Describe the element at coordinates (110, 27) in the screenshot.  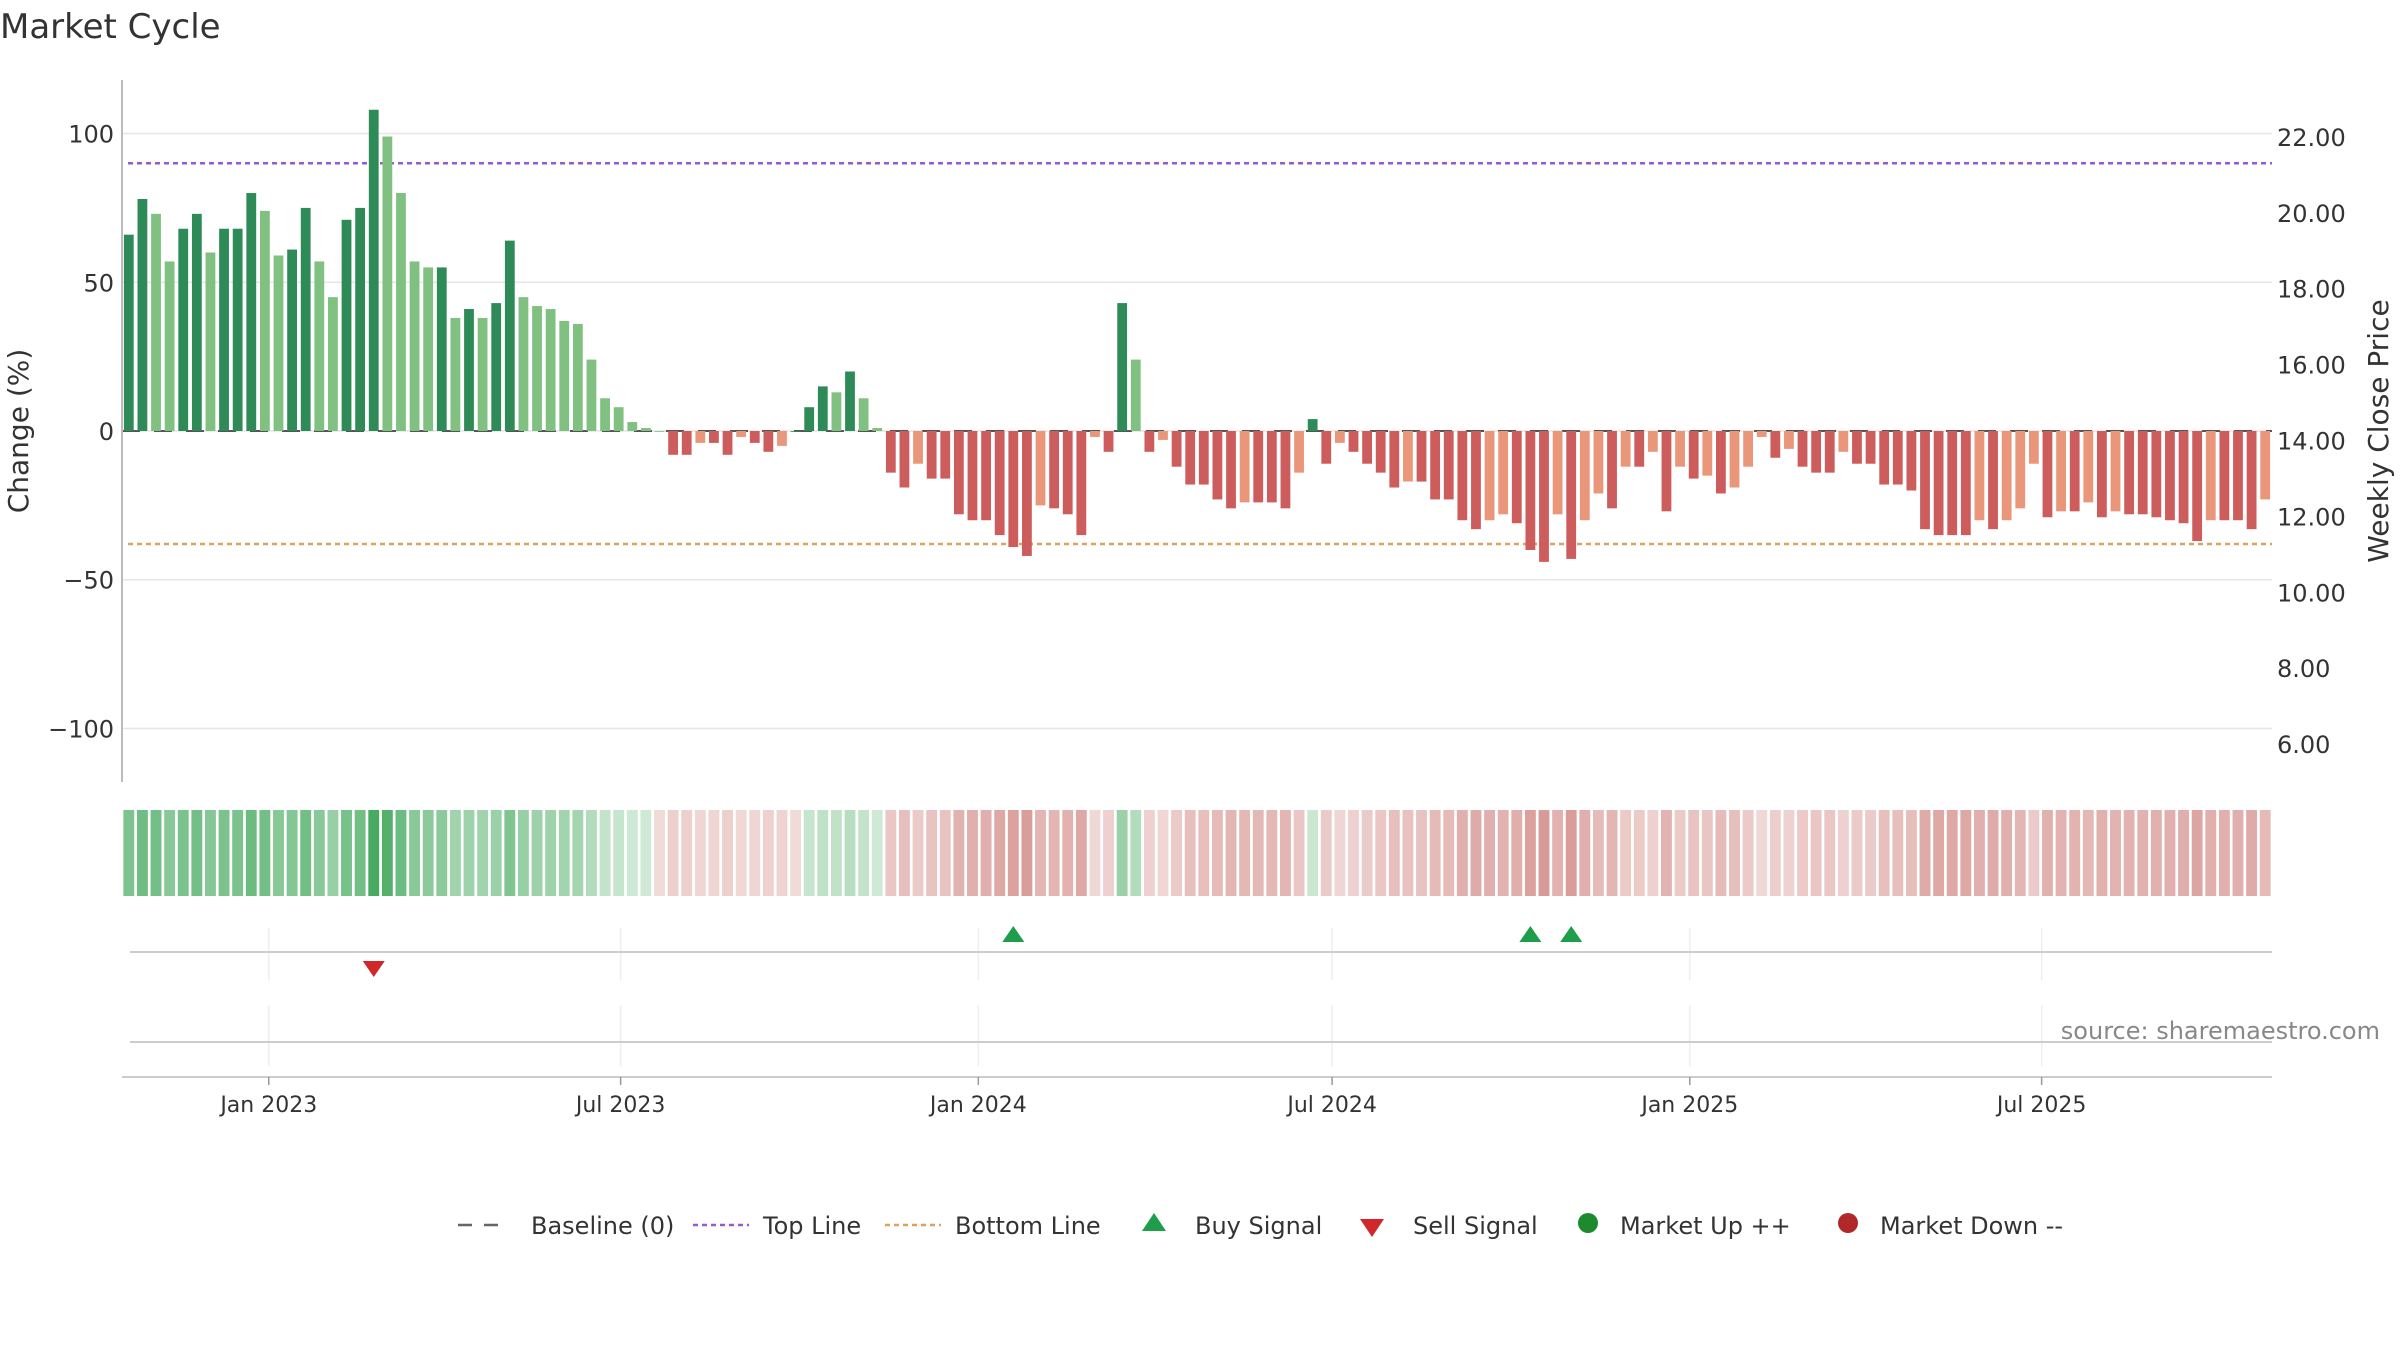
I see `chart-title: Market Cycle` at that location.